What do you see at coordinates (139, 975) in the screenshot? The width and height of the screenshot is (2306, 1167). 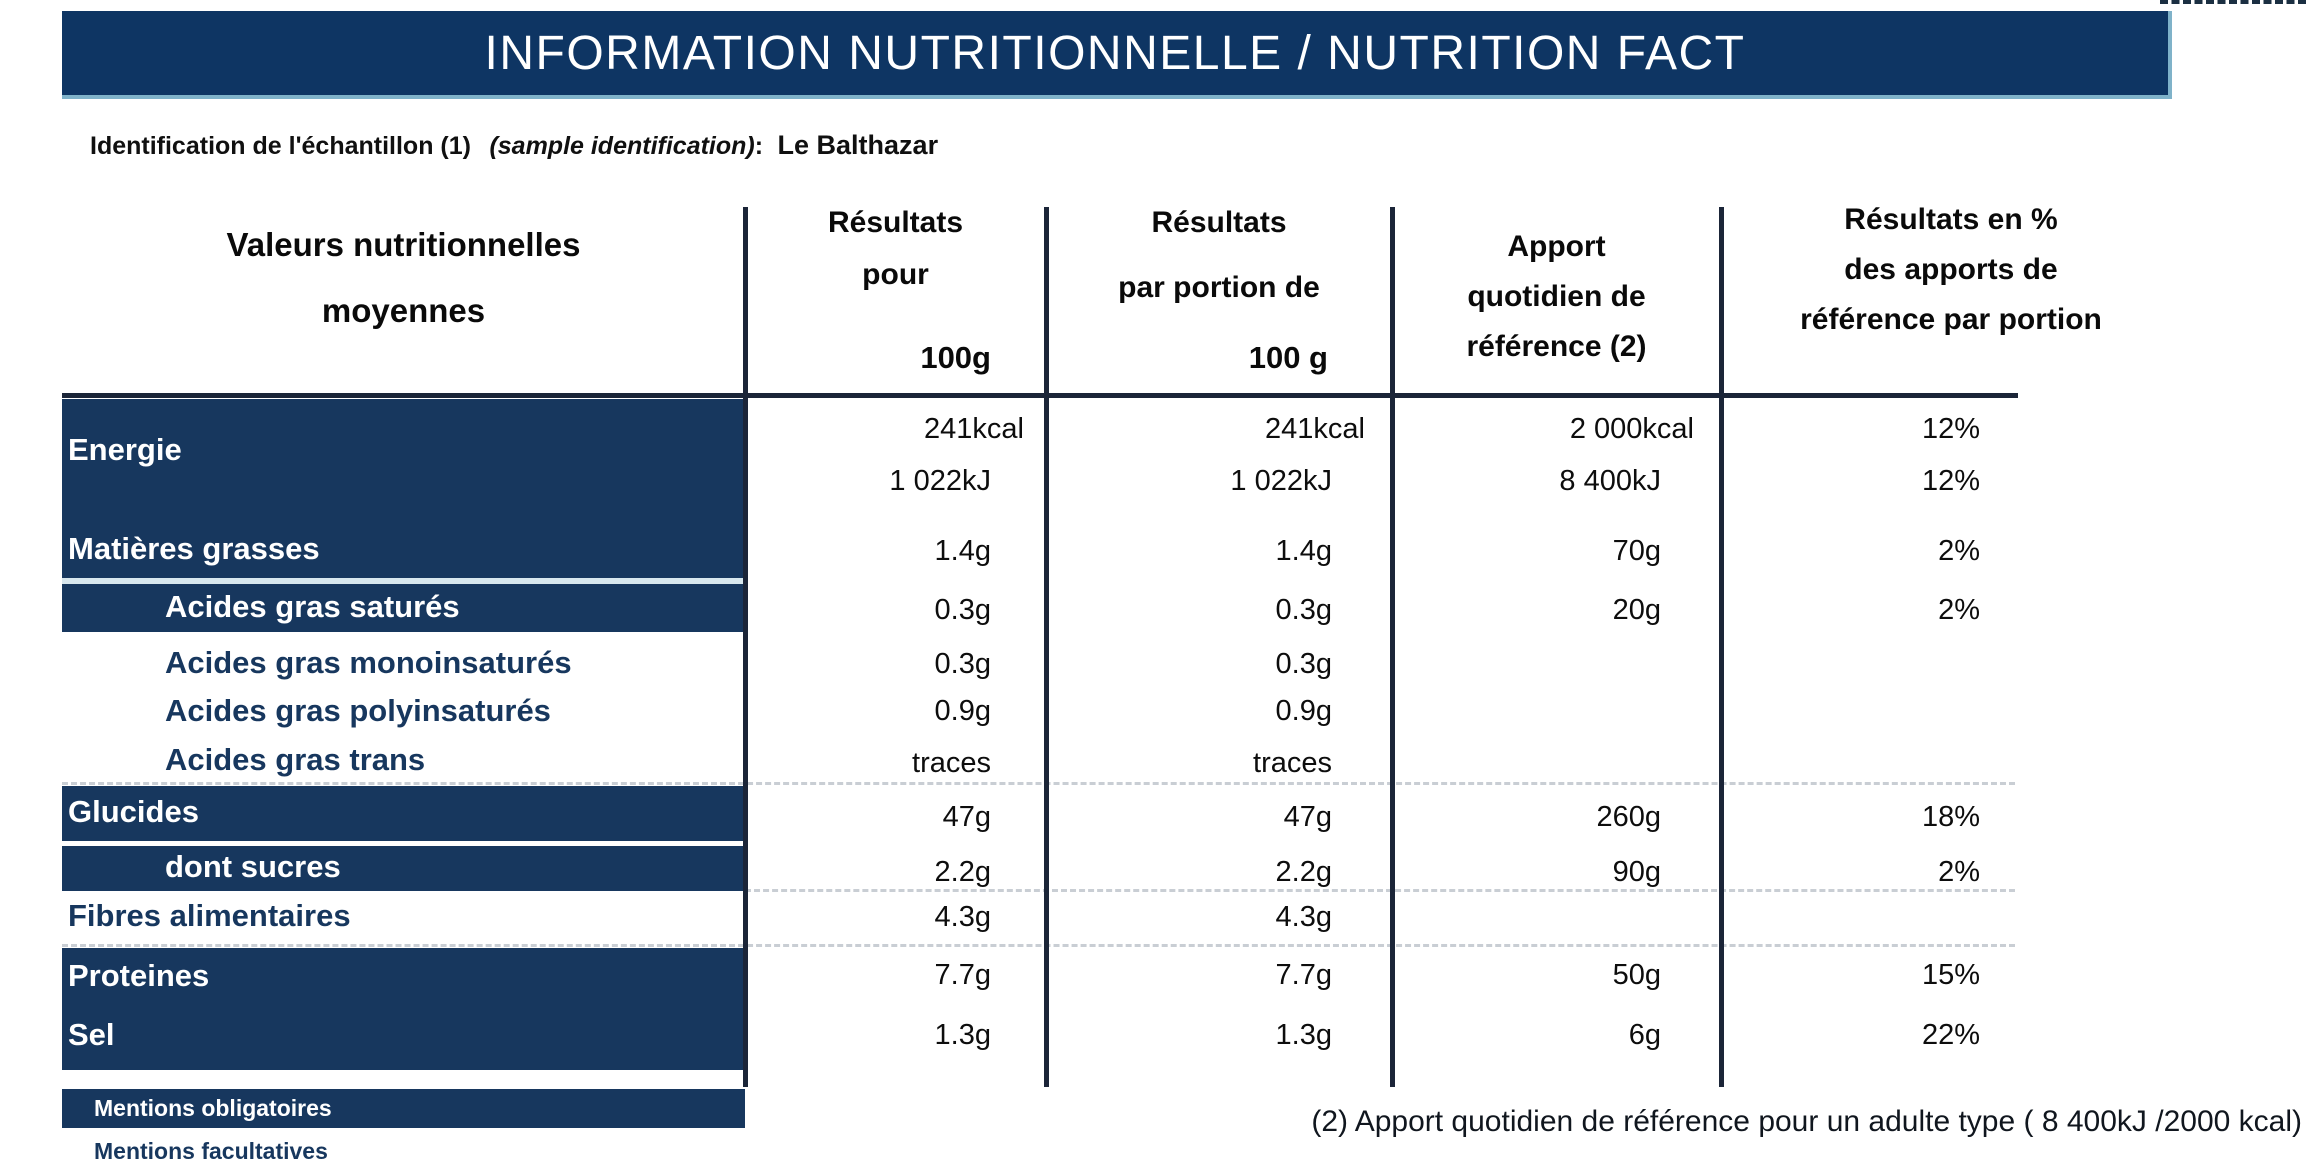 I see `row-label-proteines: Proteines` at bounding box center [139, 975].